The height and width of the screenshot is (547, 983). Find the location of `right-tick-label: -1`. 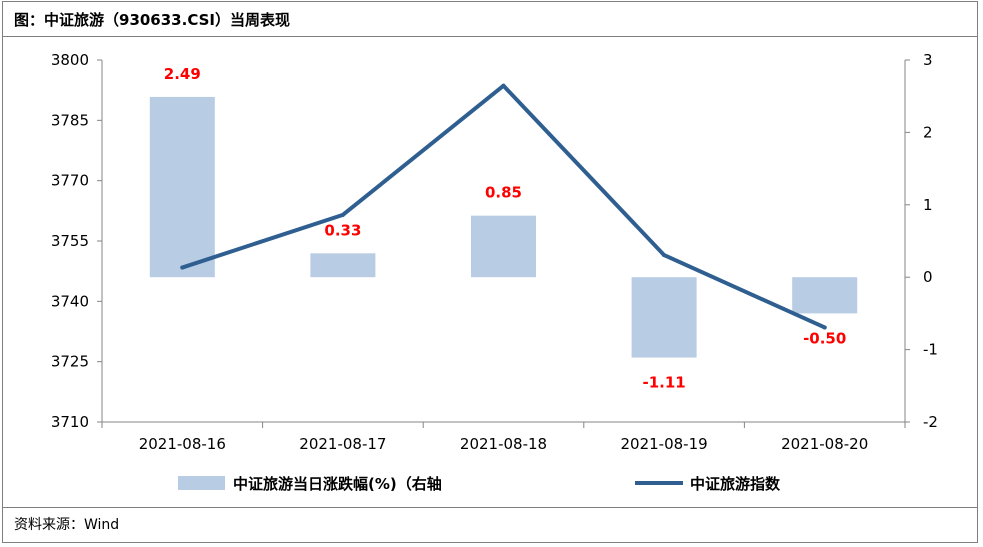

right-tick-label: -1 is located at coordinates (930, 350).